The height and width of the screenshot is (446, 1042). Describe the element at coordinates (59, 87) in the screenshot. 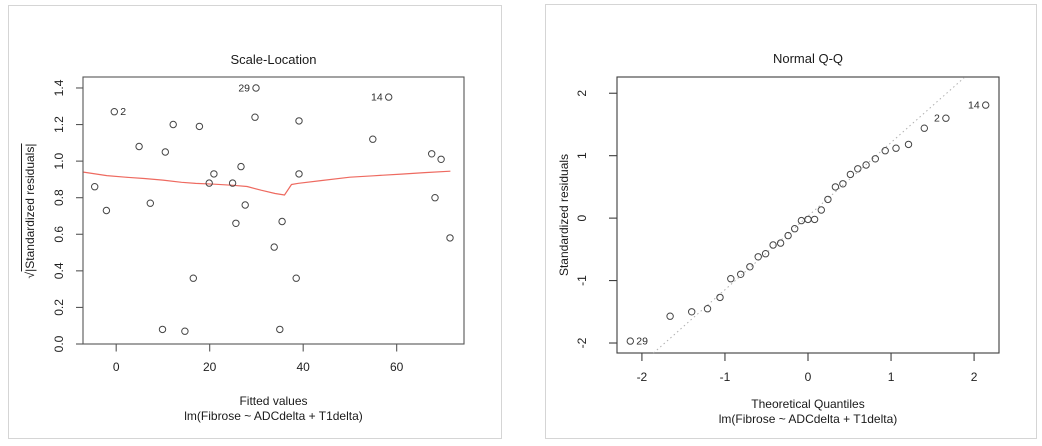

I see `y-tick-label: 1.4` at that location.